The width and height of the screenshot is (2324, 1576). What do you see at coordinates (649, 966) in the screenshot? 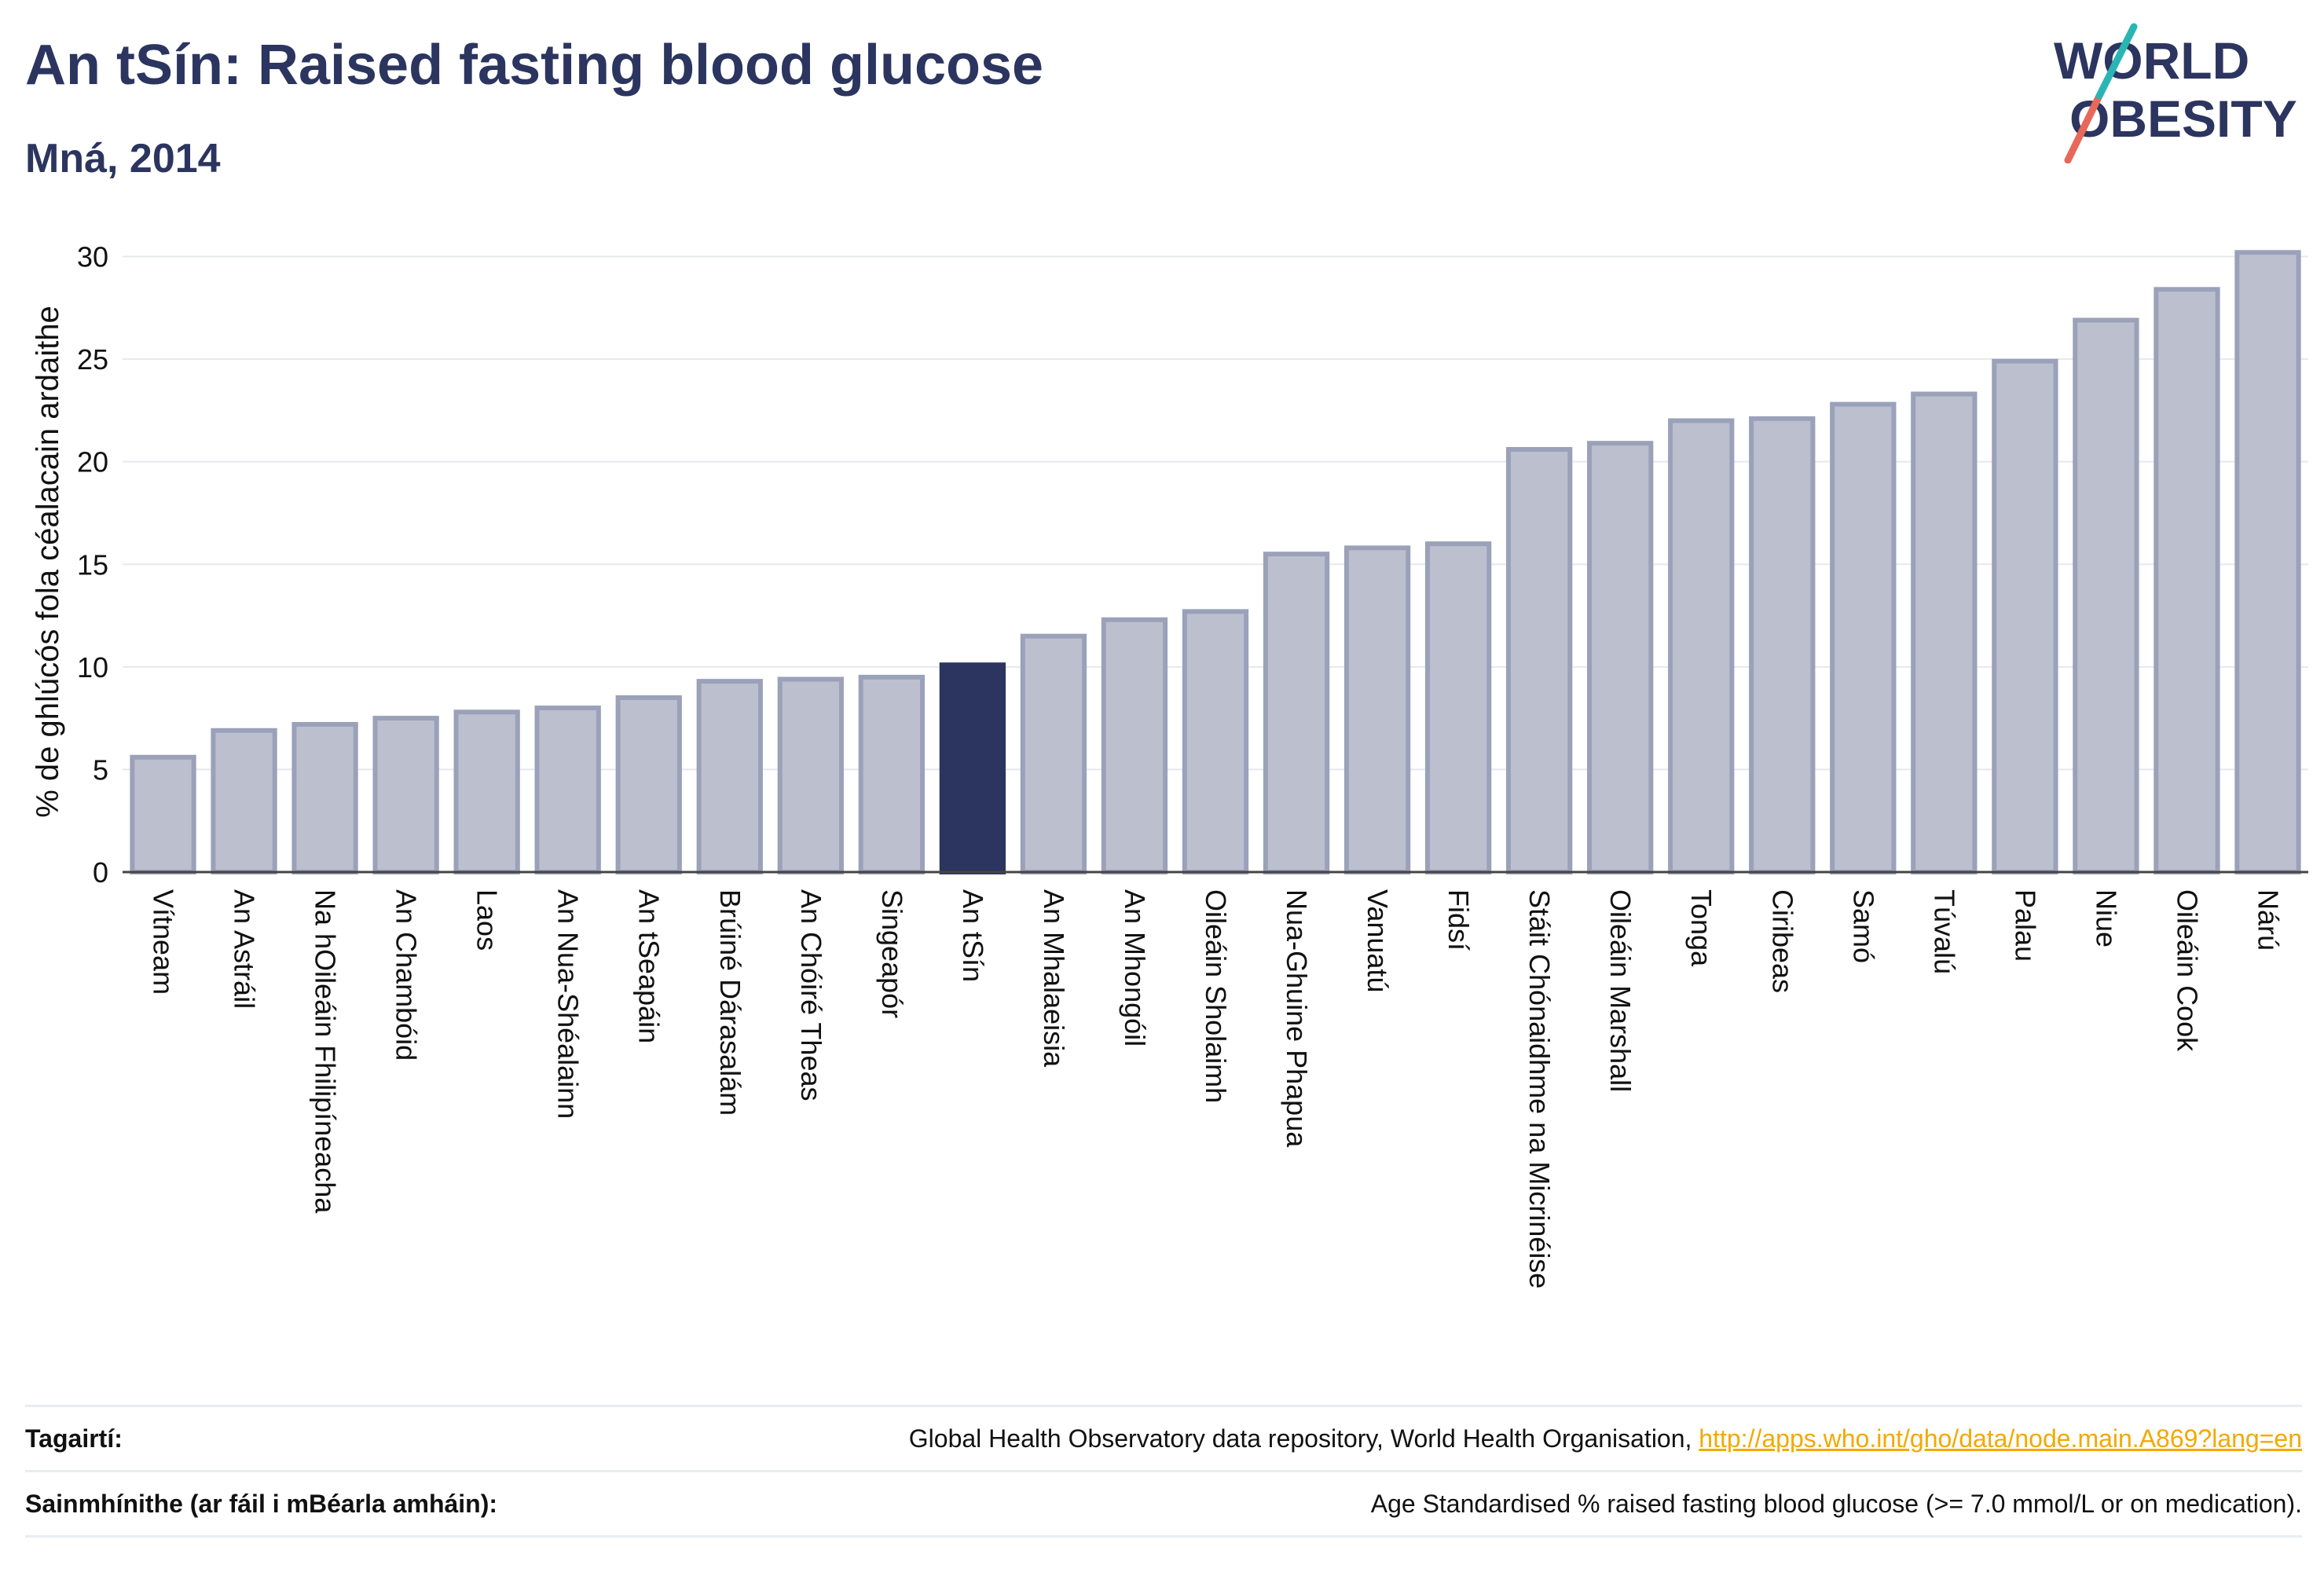
I see `x-tick-label: An tSeapáin` at bounding box center [649, 966].